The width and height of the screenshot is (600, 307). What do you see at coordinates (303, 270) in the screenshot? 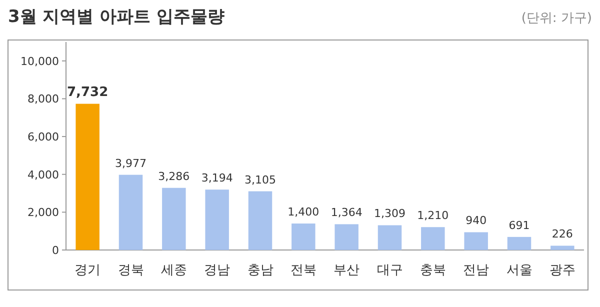
I see `x-tick-label: 전북` at bounding box center [303, 270].